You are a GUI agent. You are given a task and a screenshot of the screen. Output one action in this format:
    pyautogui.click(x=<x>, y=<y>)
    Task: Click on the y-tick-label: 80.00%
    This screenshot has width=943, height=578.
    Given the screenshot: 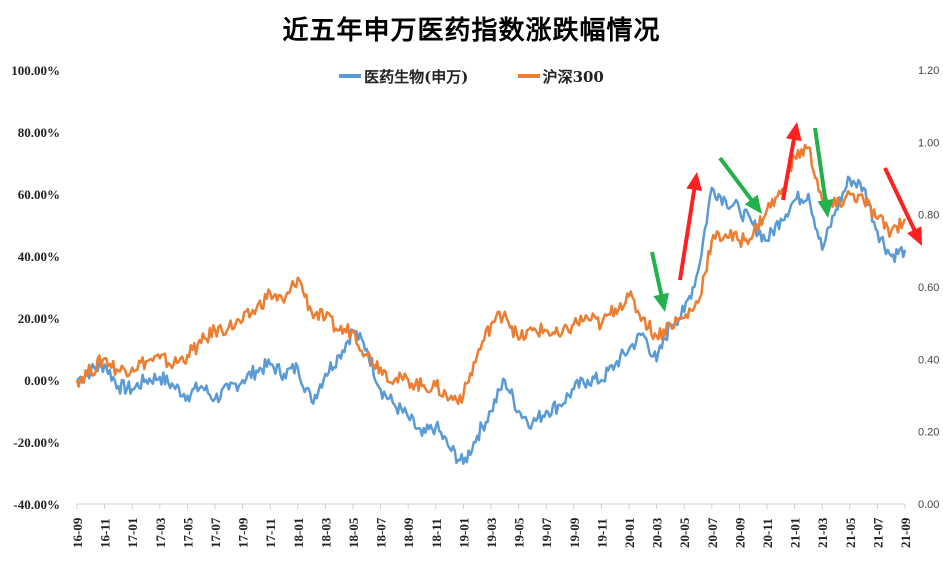 What is the action you would take?
    pyautogui.click(x=39, y=132)
    